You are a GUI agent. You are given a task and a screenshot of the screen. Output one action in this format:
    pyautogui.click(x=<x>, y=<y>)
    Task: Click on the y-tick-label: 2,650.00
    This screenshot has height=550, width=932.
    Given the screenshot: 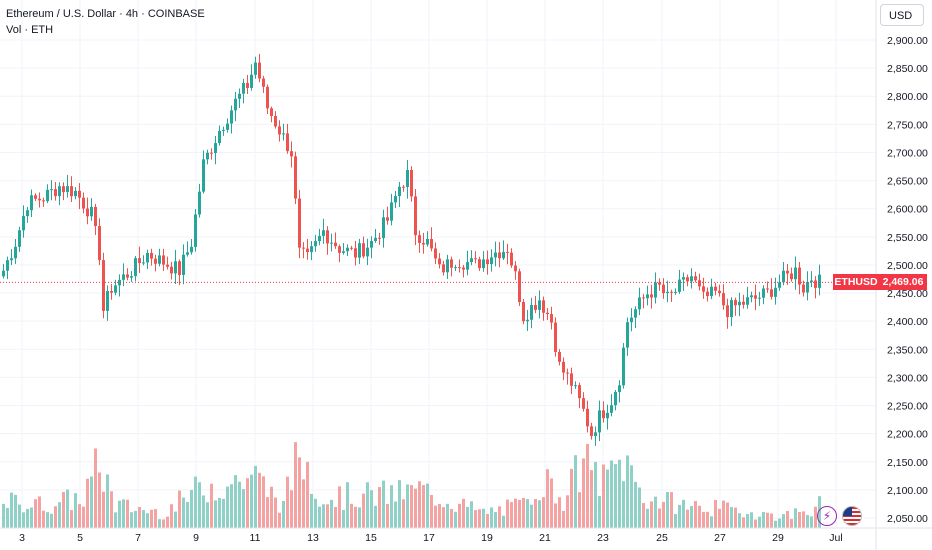 What is the action you would take?
    pyautogui.click(x=907, y=182)
    